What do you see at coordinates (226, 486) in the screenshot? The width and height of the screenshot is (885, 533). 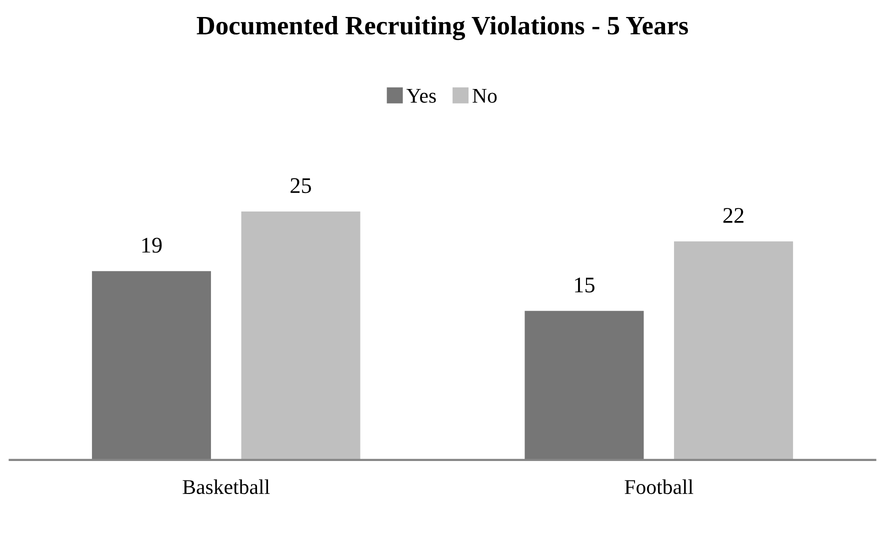 I see `x-tick-label: Basketball` at bounding box center [226, 486].